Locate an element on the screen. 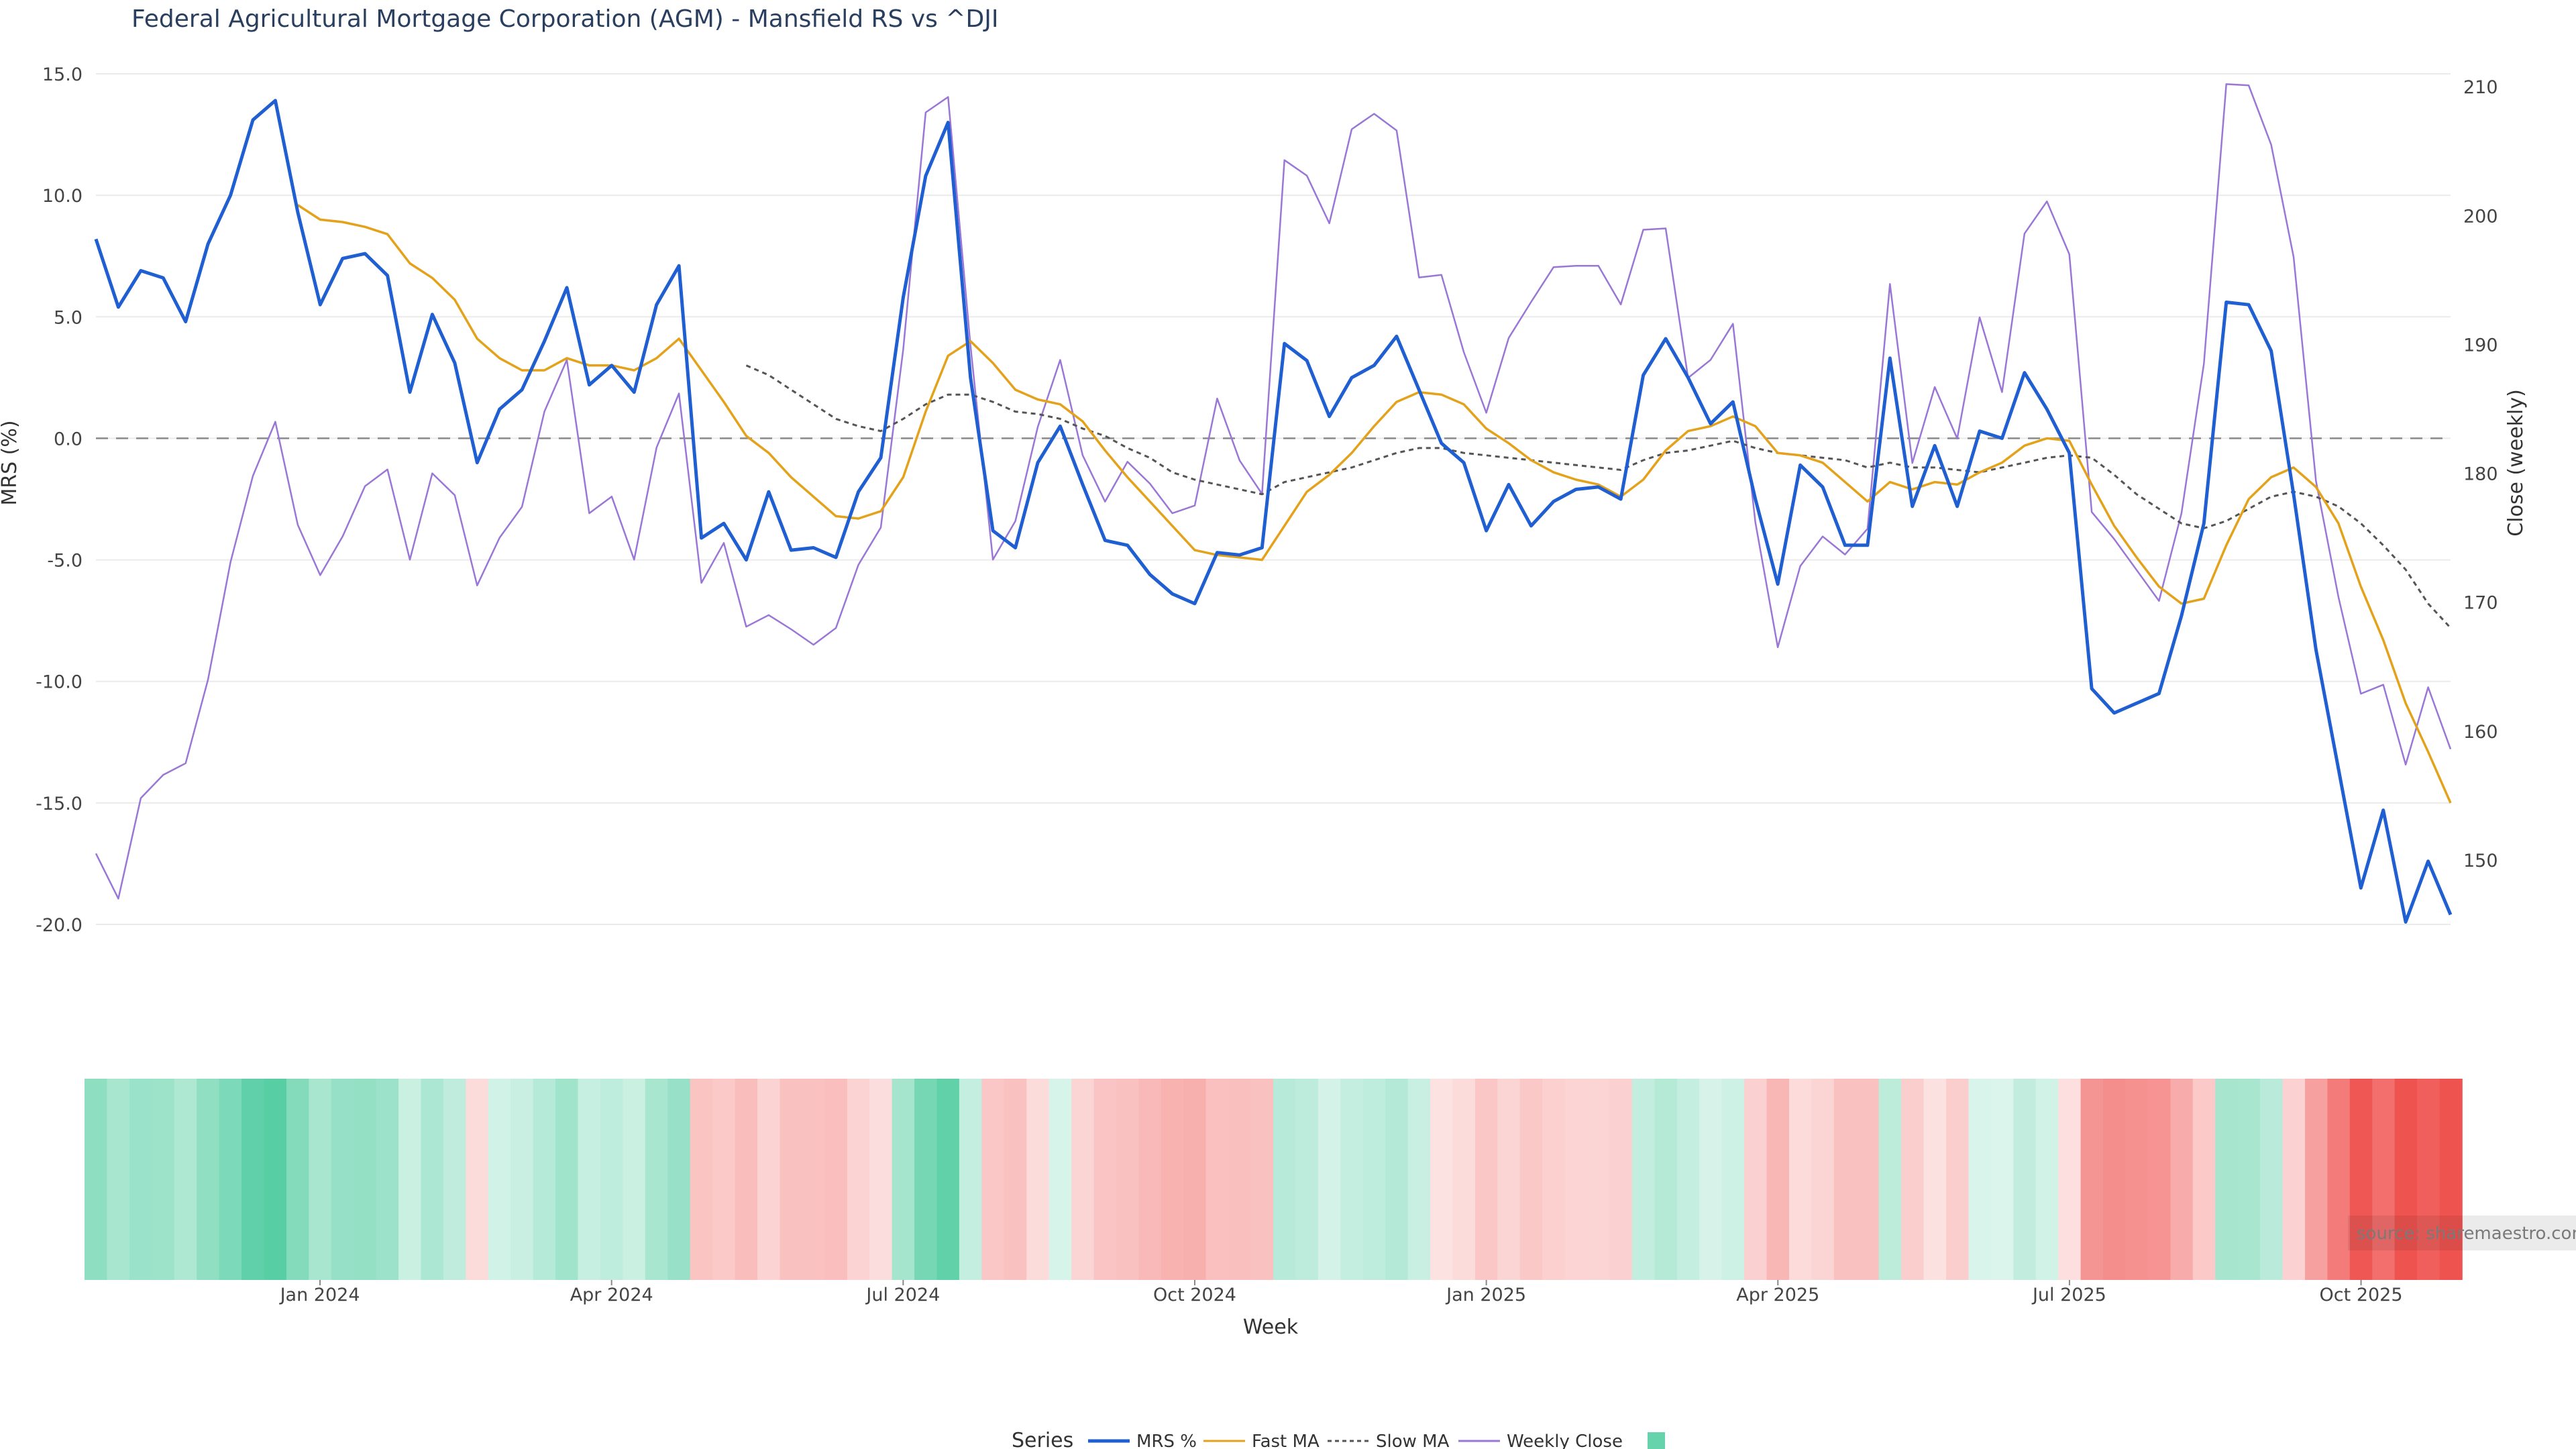 The height and width of the screenshot is (1449, 2576). legend-item-fast-ma: Fast MA is located at coordinates (1261, 1440).